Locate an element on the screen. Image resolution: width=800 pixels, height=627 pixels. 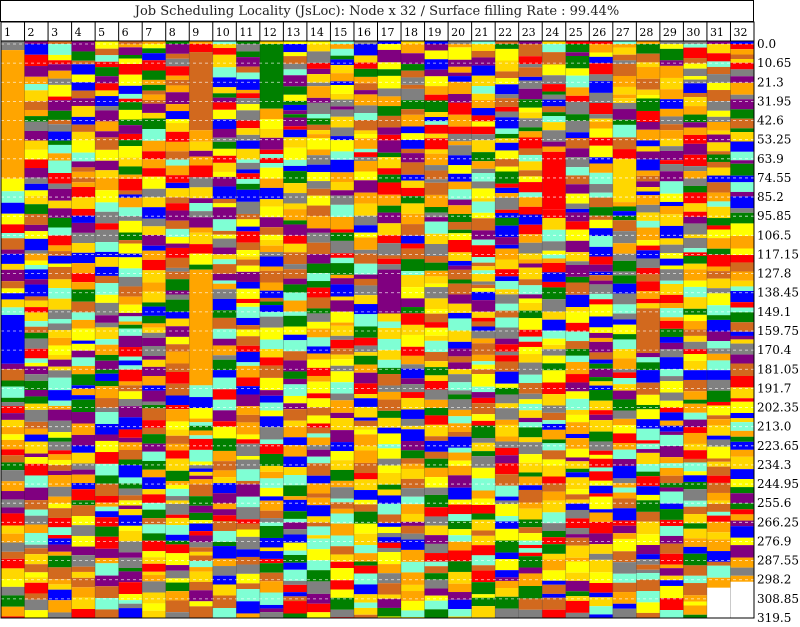
y-tick-label: 276.9 is located at coordinates (774, 541).